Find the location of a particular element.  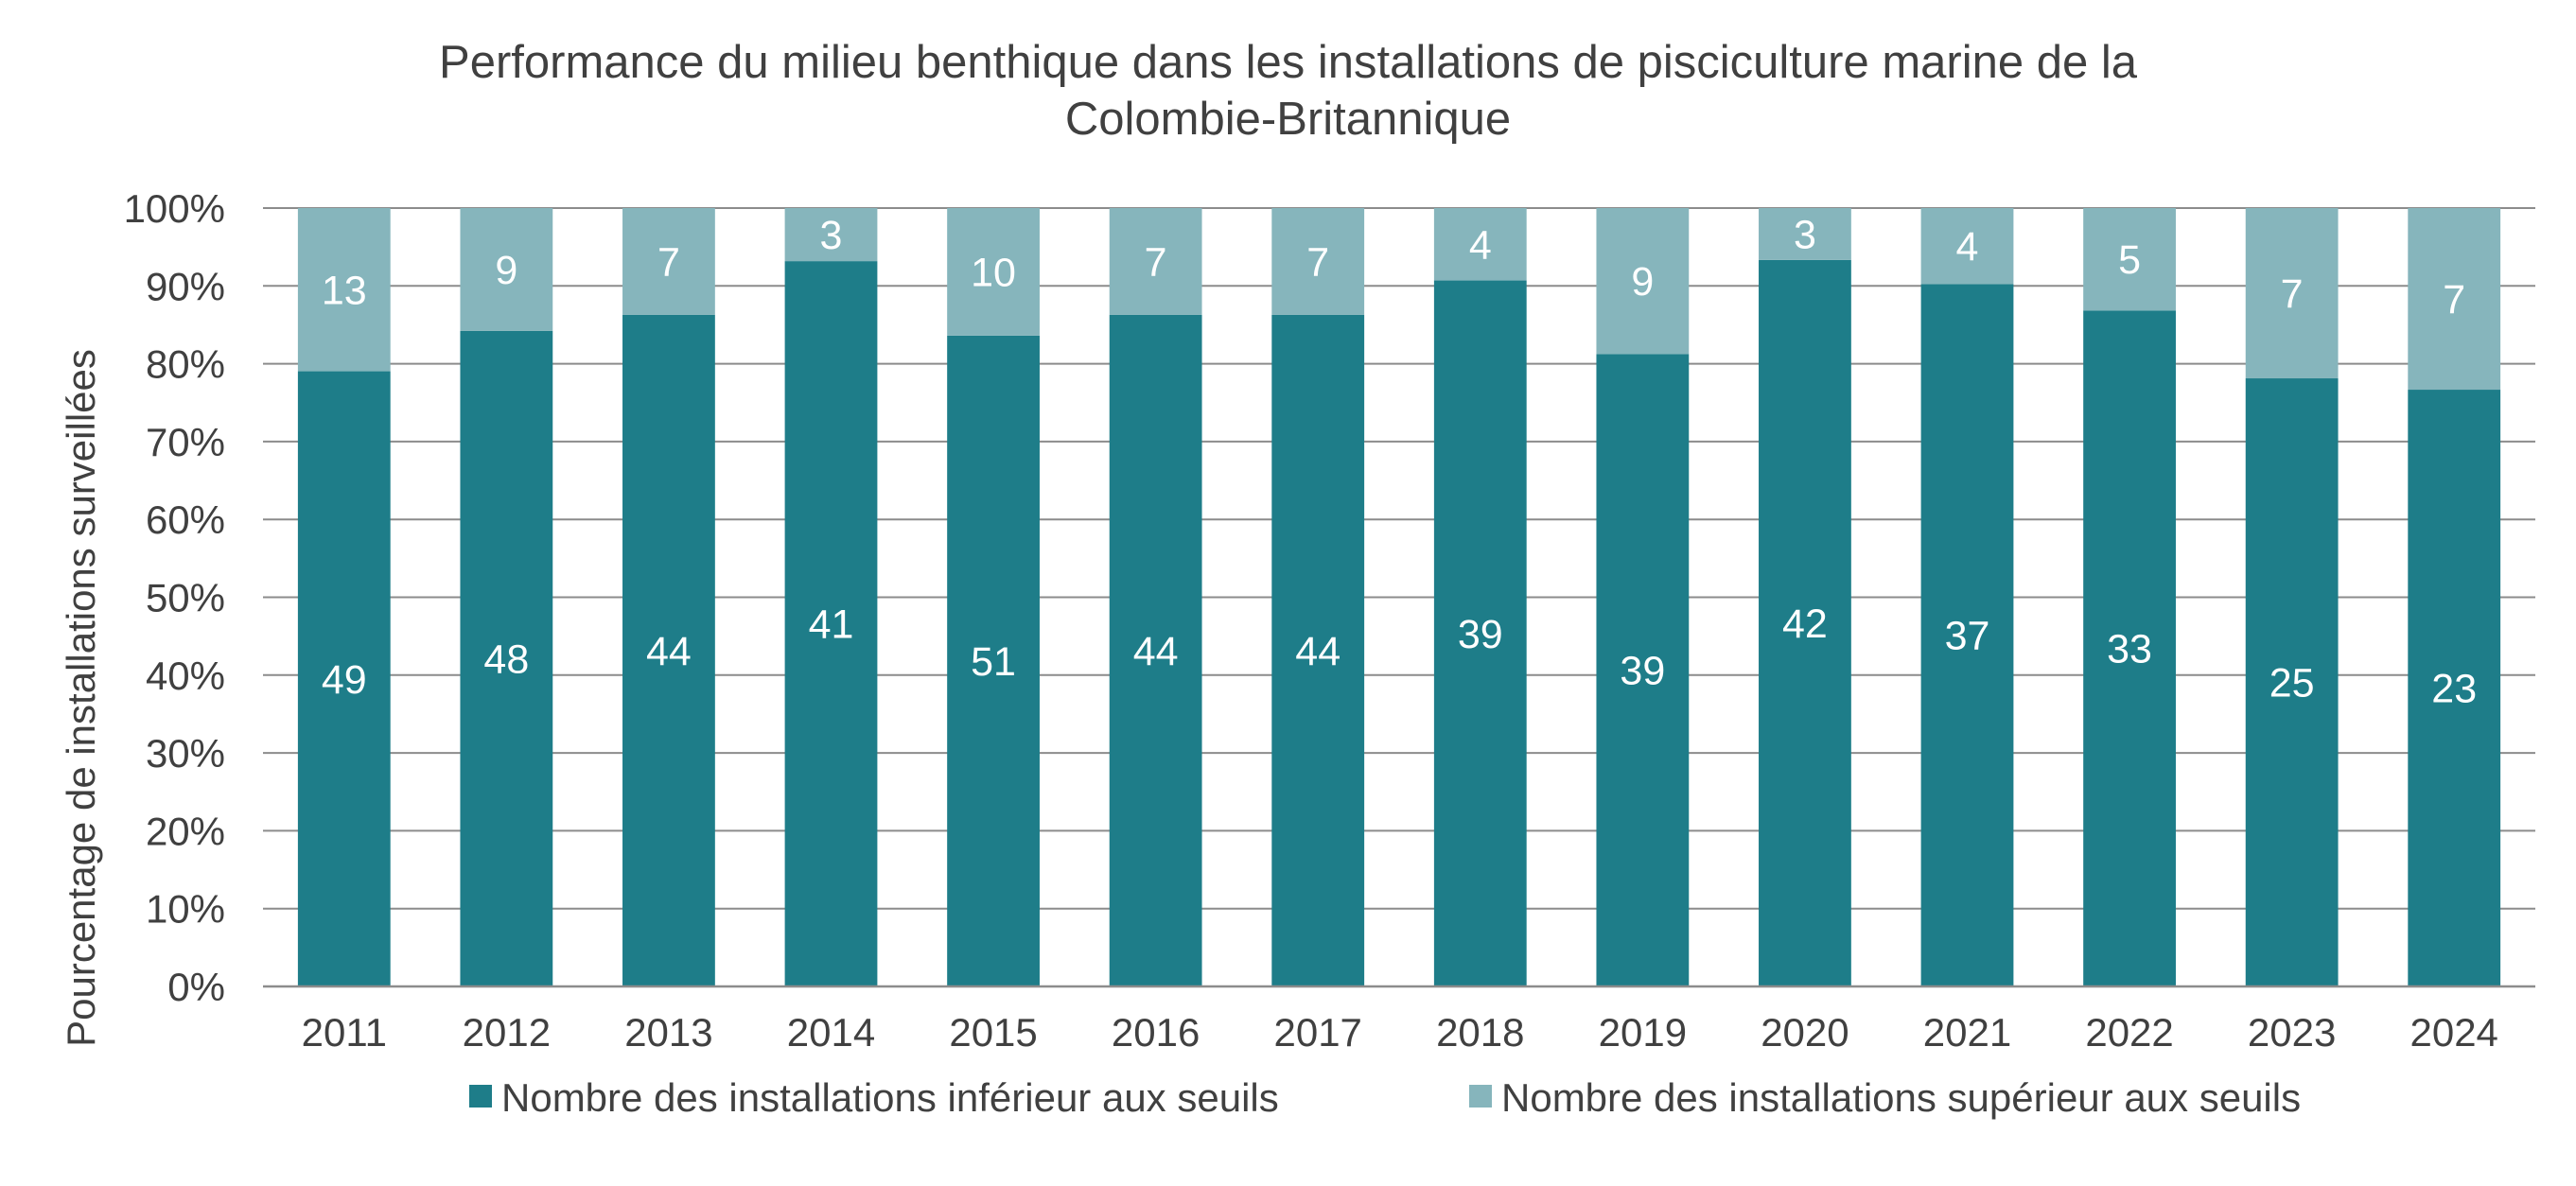

data-label-above-2020: 3 is located at coordinates (1805, 235).